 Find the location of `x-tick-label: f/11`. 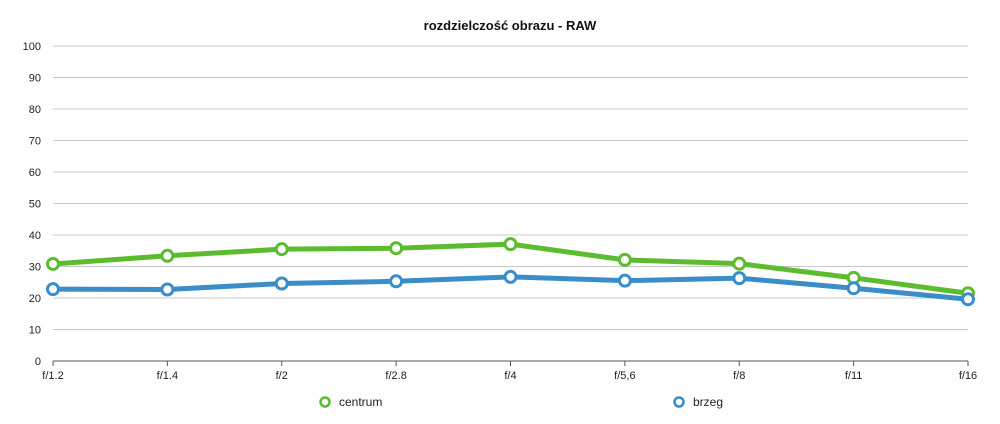

x-tick-label: f/11 is located at coordinates (854, 376).